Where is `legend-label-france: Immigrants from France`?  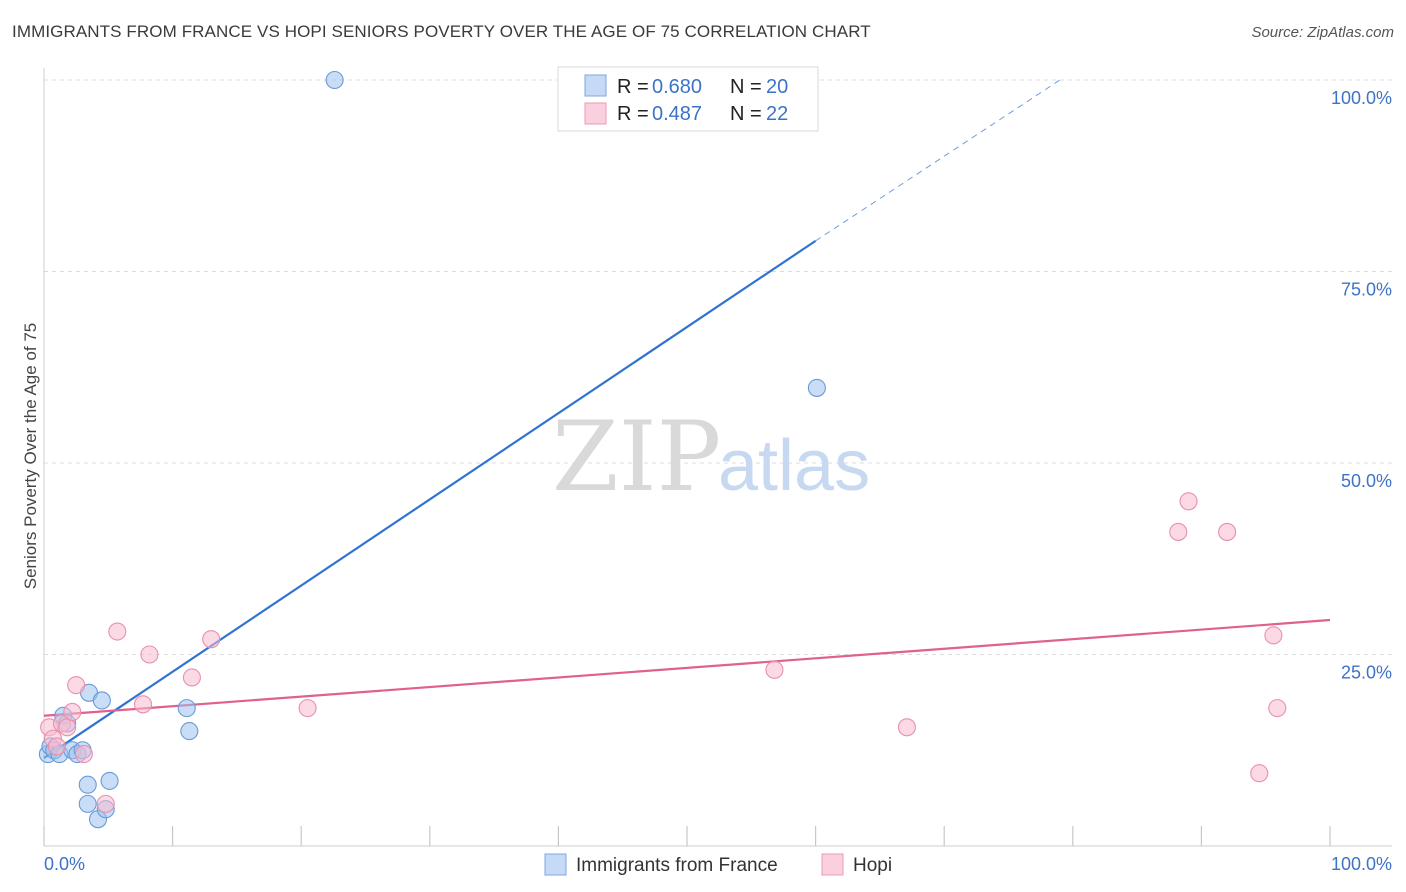
legend-label-france: Immigrants from France is located at coordinates (677, 865).